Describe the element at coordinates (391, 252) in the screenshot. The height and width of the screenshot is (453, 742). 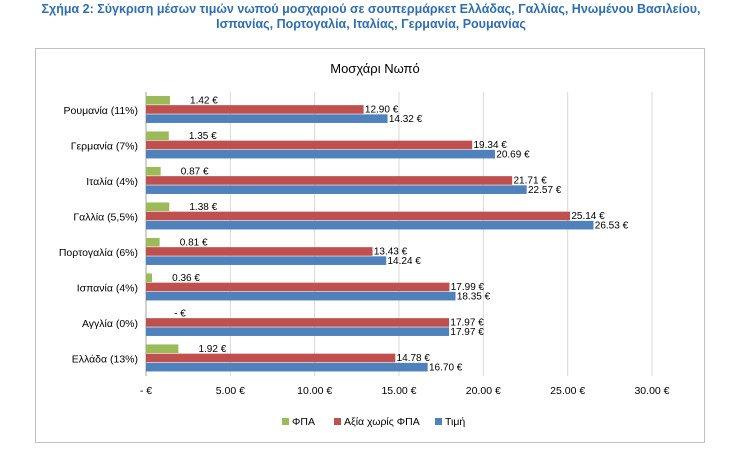
I see `bar-label: 13.43 €` at that location.